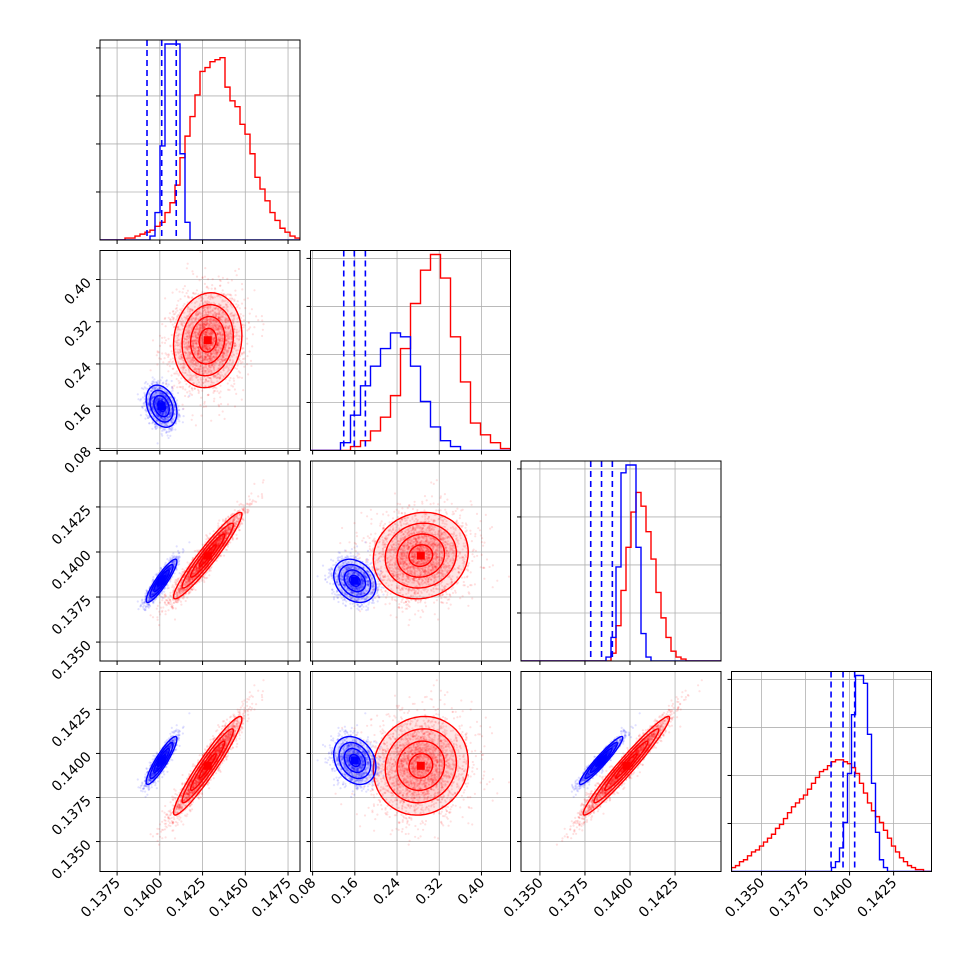 This screenshot has width=970, height=970. What do you see at coordinates (208, 340) in the screenshot?
I see `contour-line` at bounding box center [208, 340].